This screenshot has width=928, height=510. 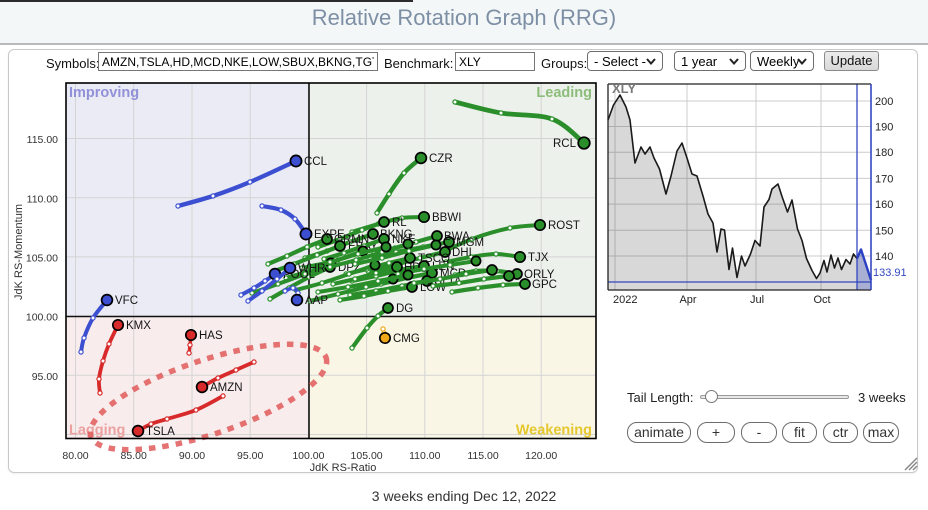 I want to click on svg-text: ORLY, so click(x=539, y=275).